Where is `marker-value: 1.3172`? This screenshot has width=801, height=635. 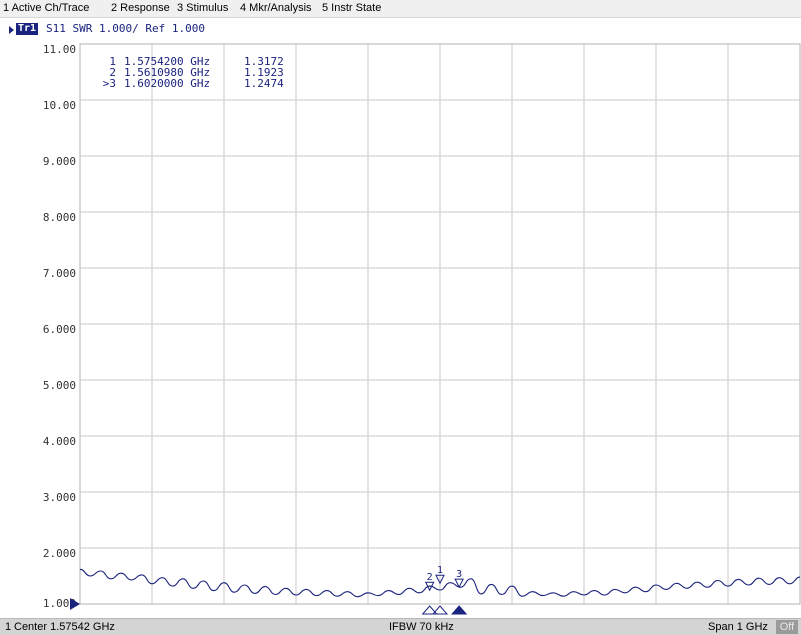 marker-value: 1.3172 is located at coordinates (264, 61).